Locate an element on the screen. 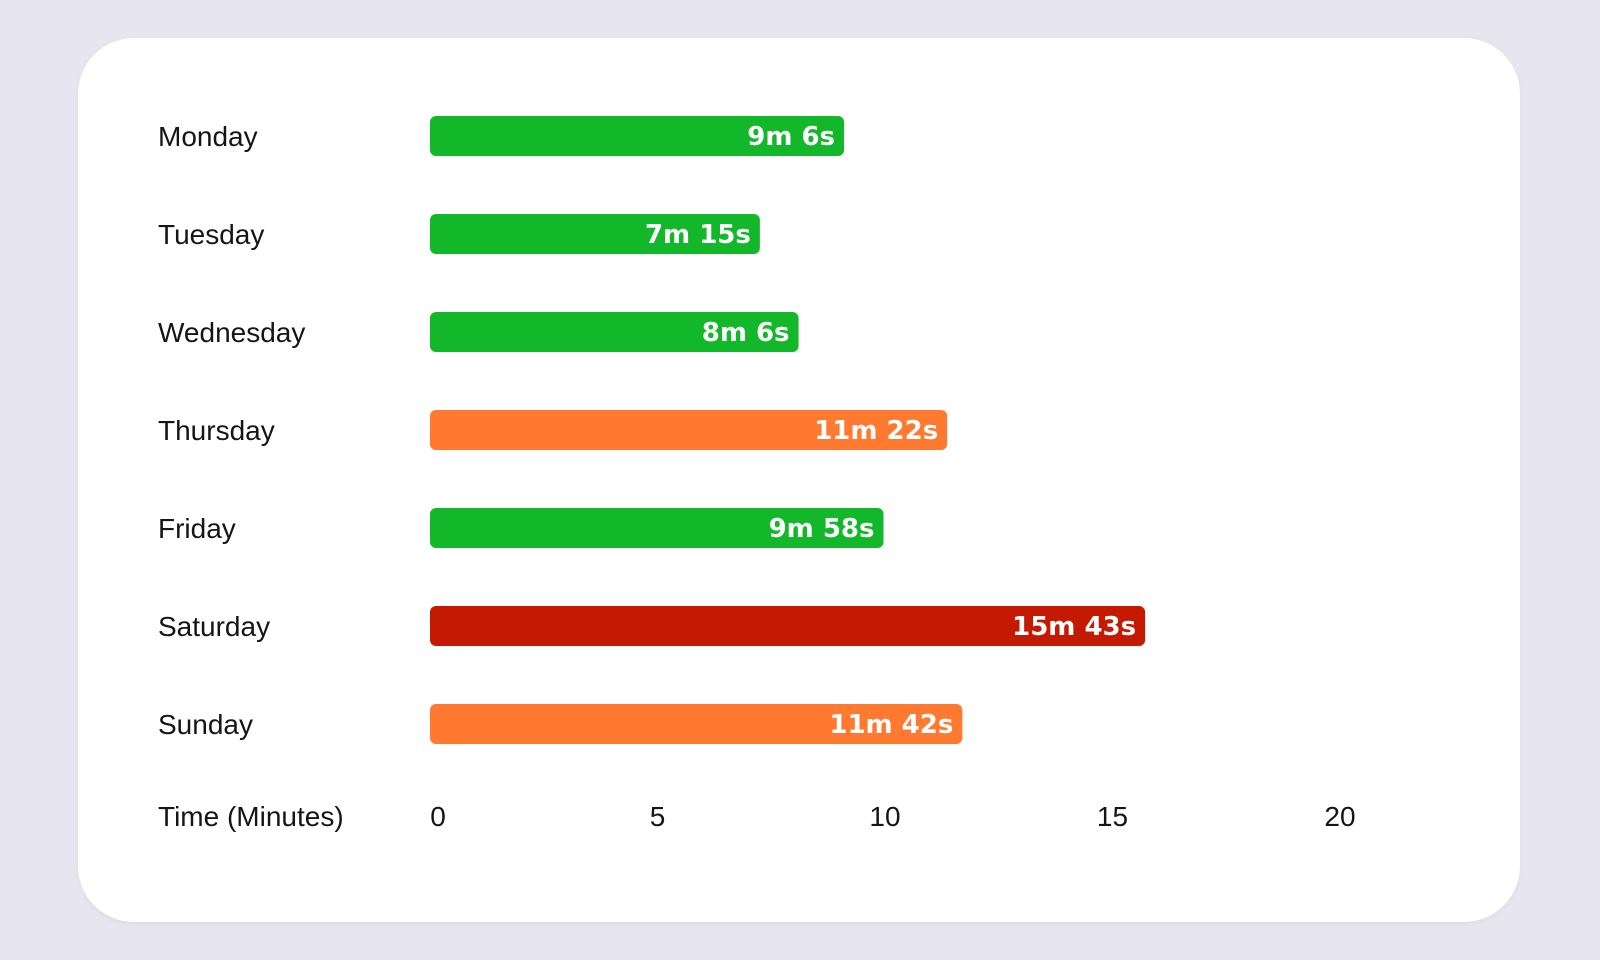 The height and width of the screenshot is (960, 1600). bar-row: Friday 9m 58s is located at coordinates (521, 528).